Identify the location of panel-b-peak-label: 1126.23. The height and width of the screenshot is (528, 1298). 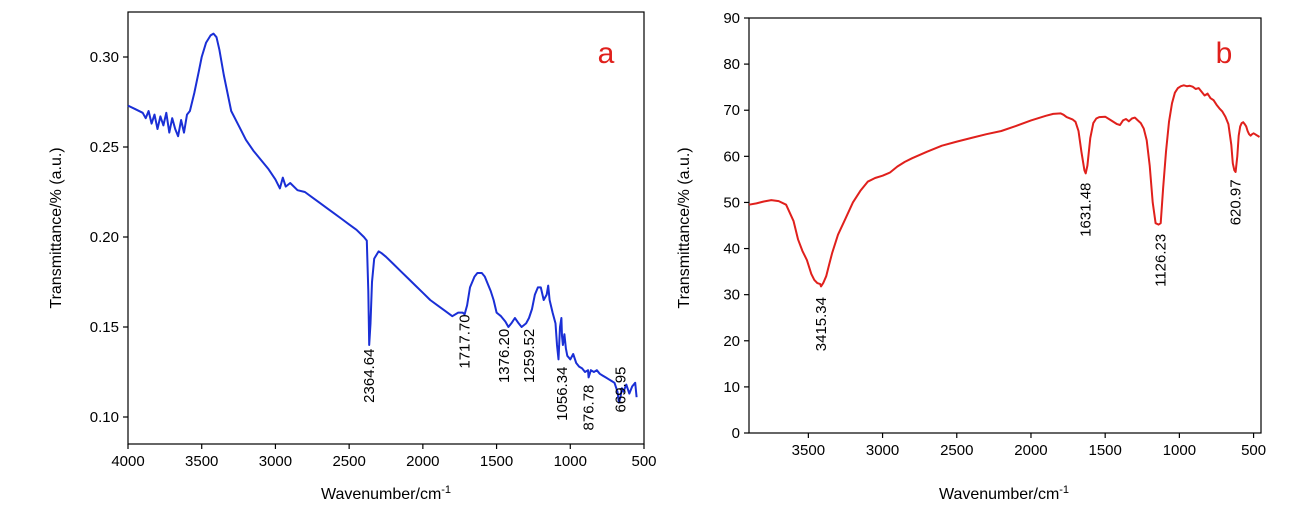
(1161, 260).